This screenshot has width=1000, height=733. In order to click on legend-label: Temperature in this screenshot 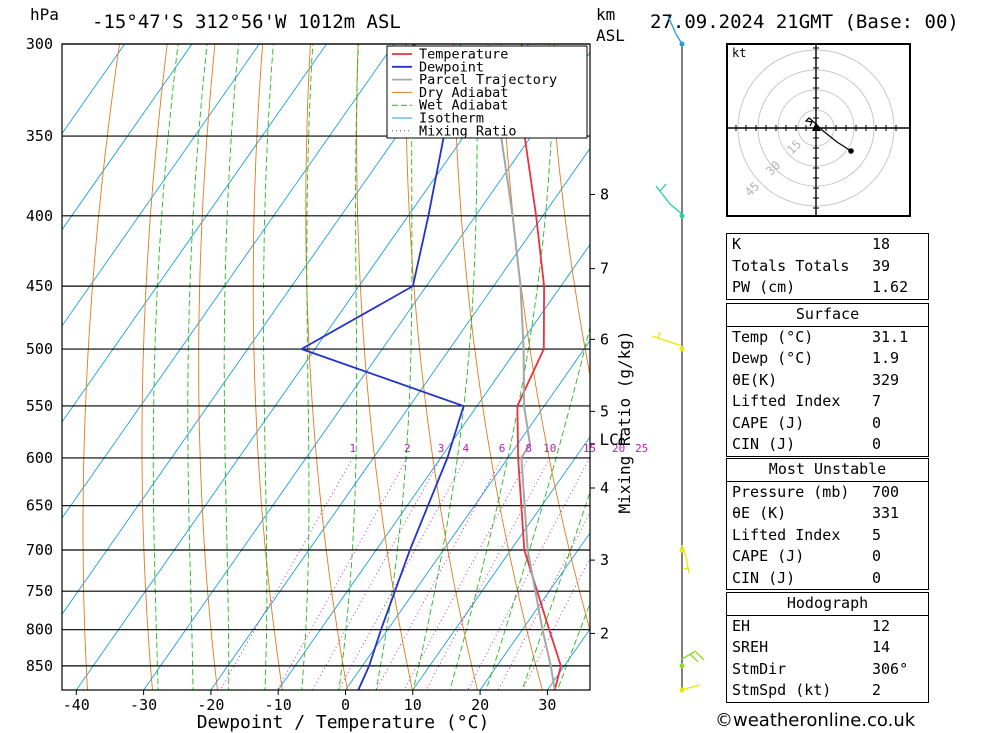, I will do `click(463, 55)`.